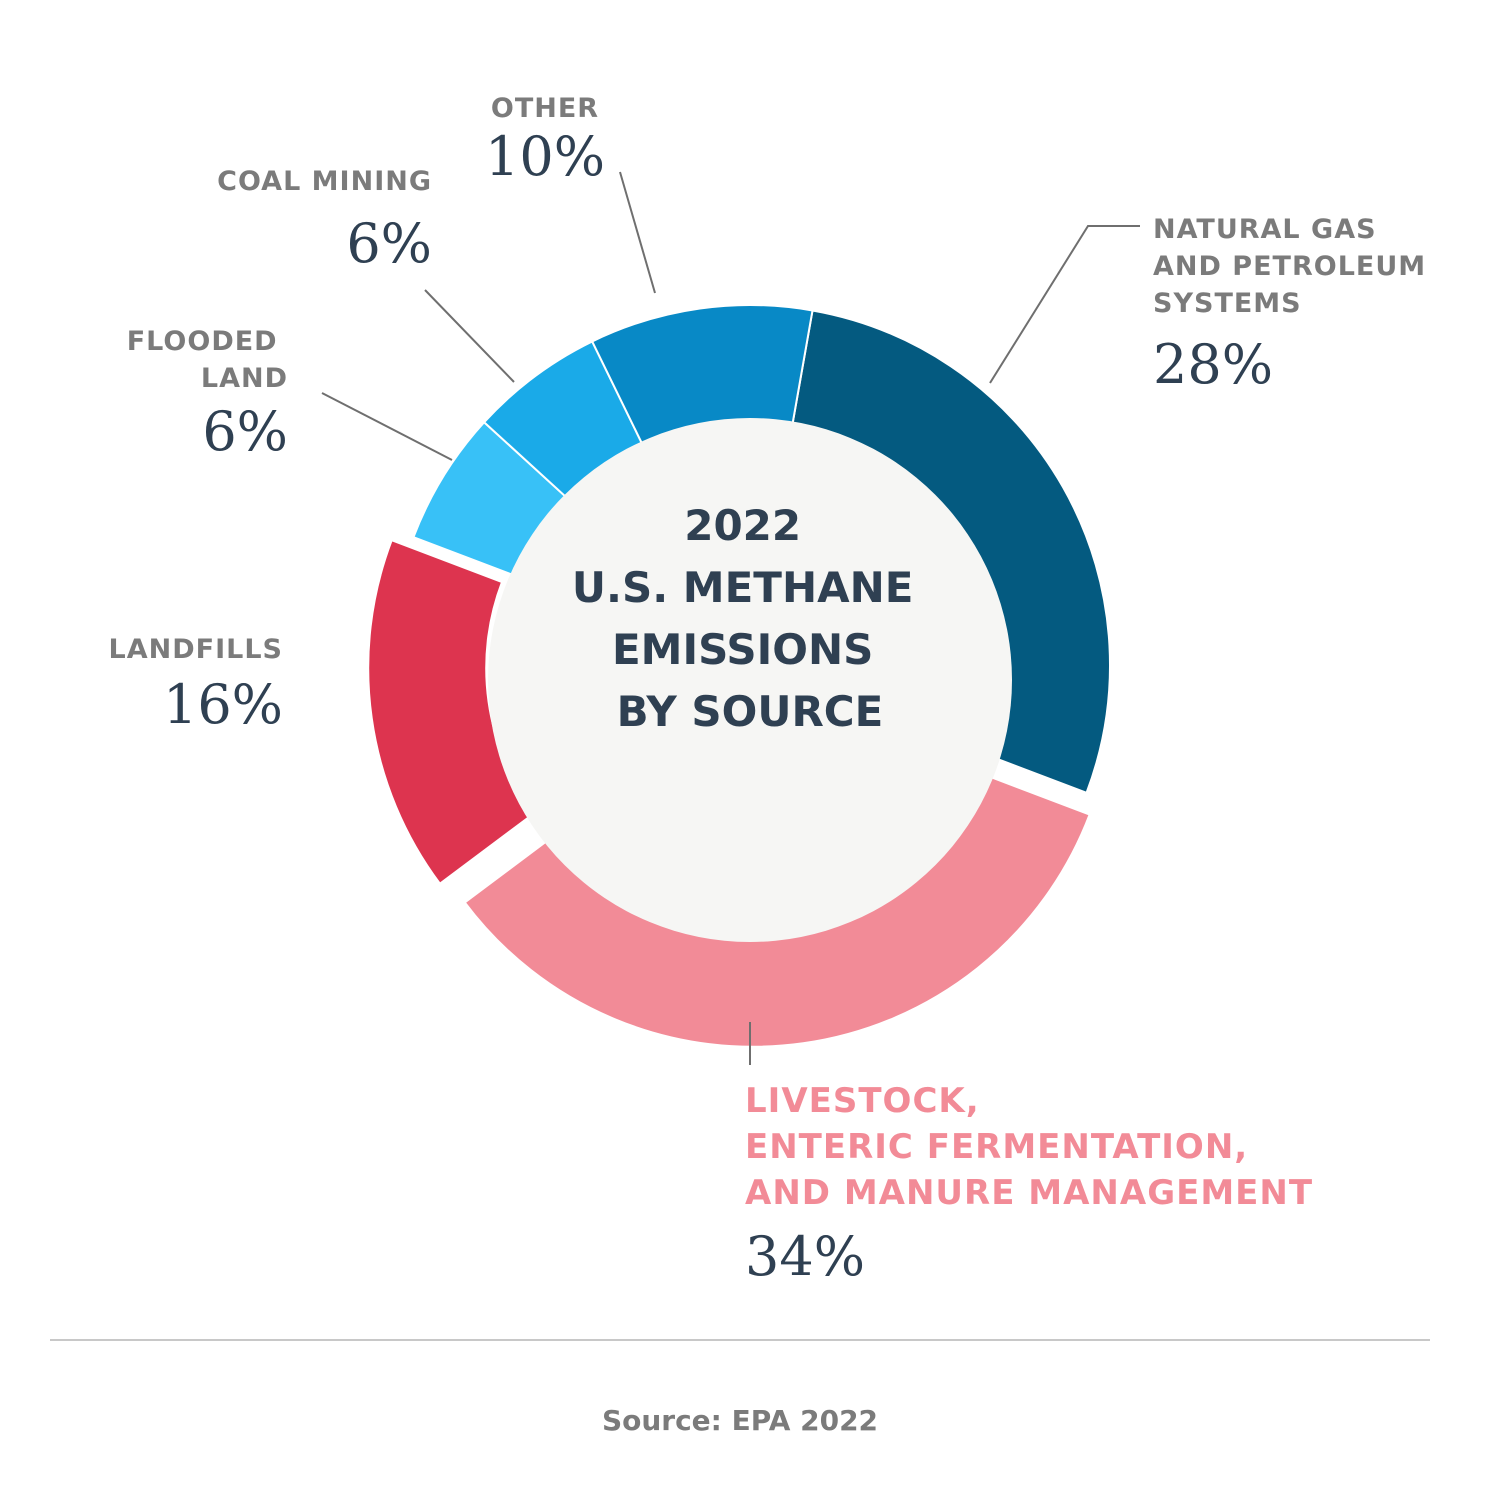 Image resolution: width=1500 pixels, height=1500 pixels. What do you see at coordinates (750, 618) in the screenshot?
I see `chart-title: 2022 U.S. METHANE EMISSIONS BY SOURCE` at bounding box center [750, 618].